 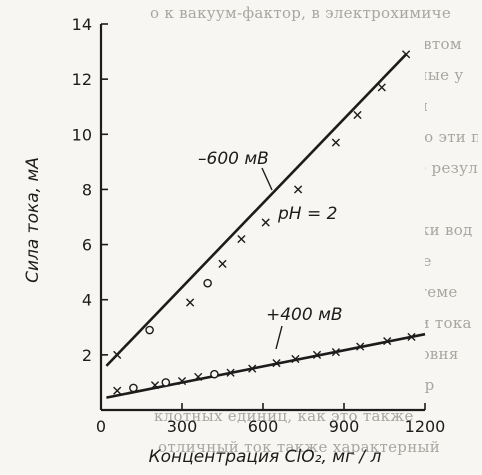 I want to click on background-text-line: отличный ток также характерный, so click(x=299, y=447).